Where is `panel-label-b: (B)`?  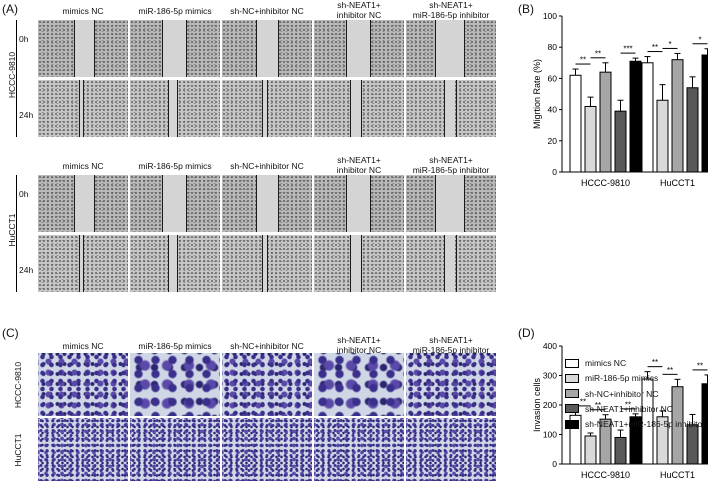
panel-label-b: (B) is located at coordinates (526, 9).